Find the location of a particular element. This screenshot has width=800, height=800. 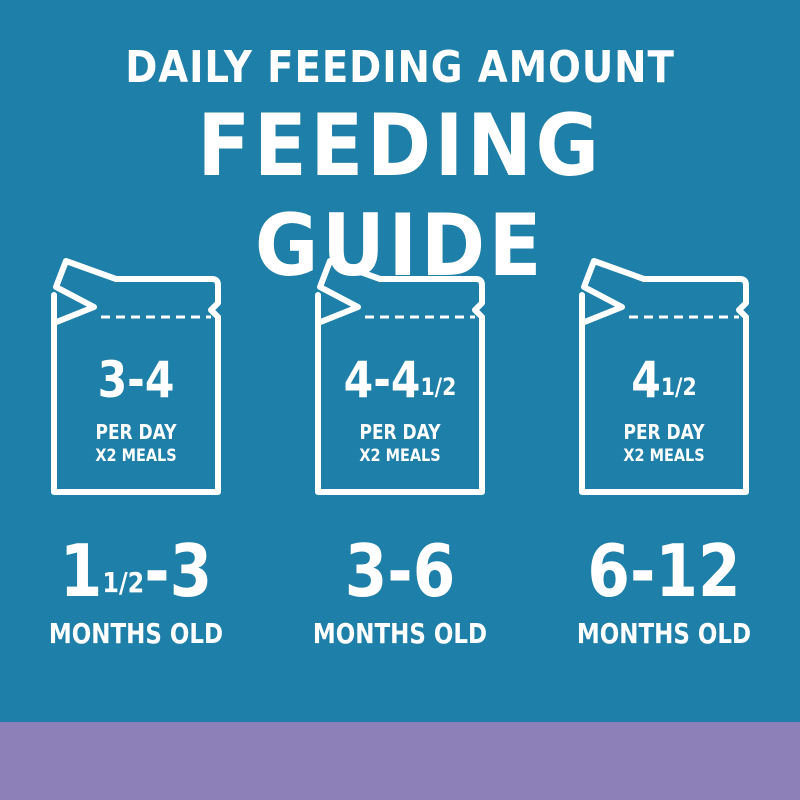

age-range: 6-12 is located at coordinates (664, 571).